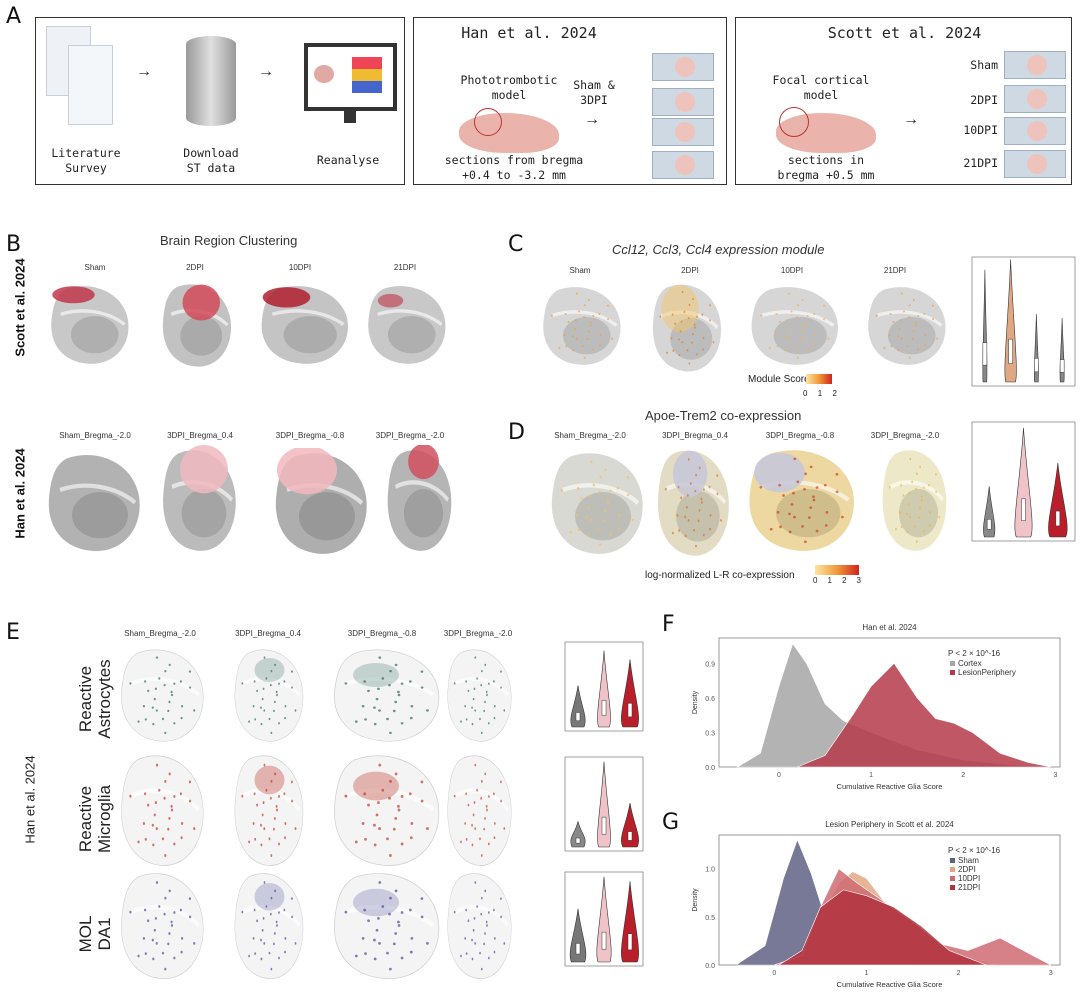 The width and height of the screenshot is (1080, 998). Describe the element at coordinates (86, 160) in the screenshot. I see `workflow-step-label: Literature Survey` at that location.